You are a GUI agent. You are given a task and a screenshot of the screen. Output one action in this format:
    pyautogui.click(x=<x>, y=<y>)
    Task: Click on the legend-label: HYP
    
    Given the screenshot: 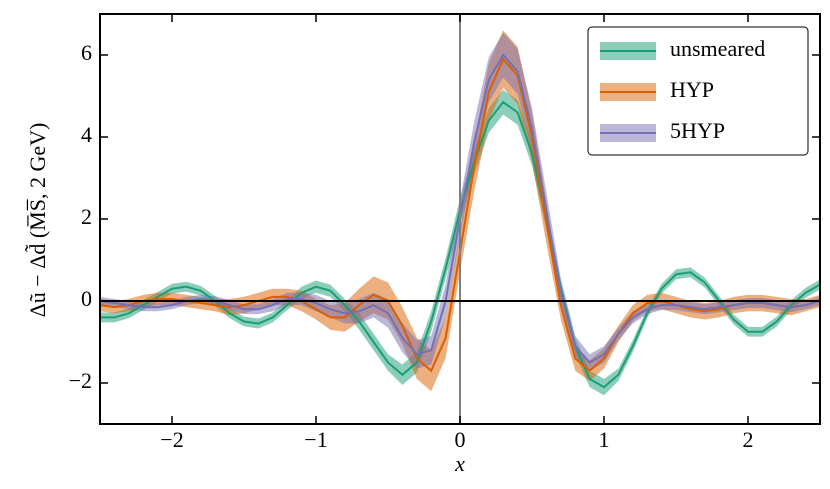 What is the action you would take?
    pyautogui.click(x=692, y=89)
    